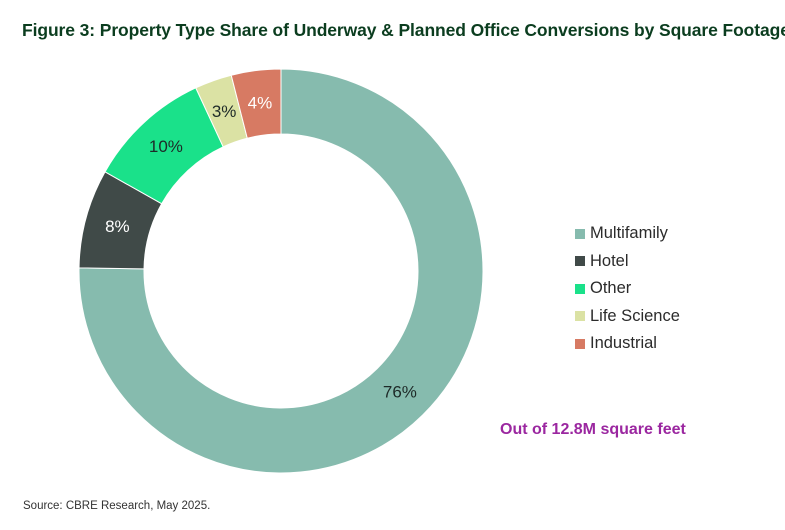  I want to click on legend-label: Life Science, so click(635, 315).